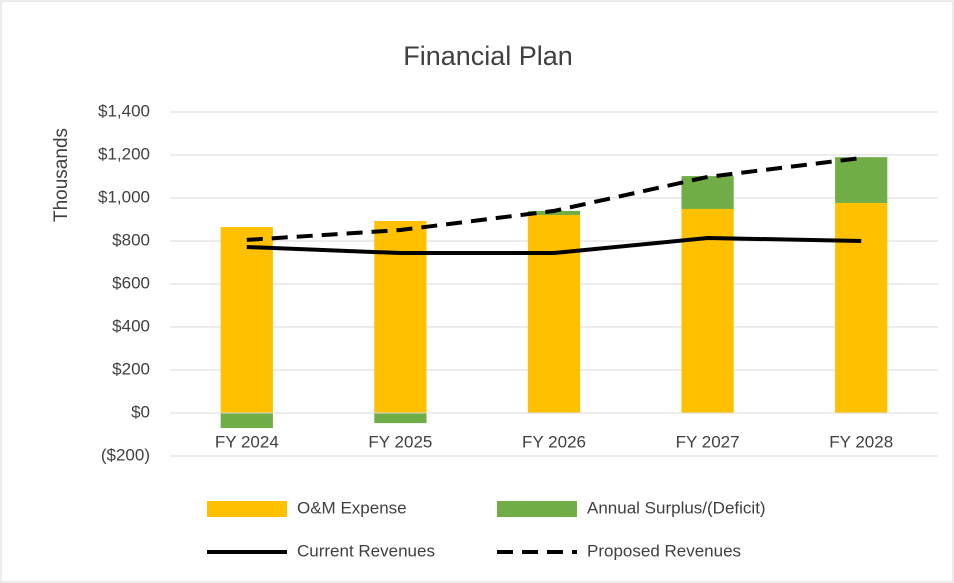 This screenshot has height=583, width=954. Describe the element at coordinates (124, 110) in the screenshot. I see `y-tick-label: $1,400` at that location.